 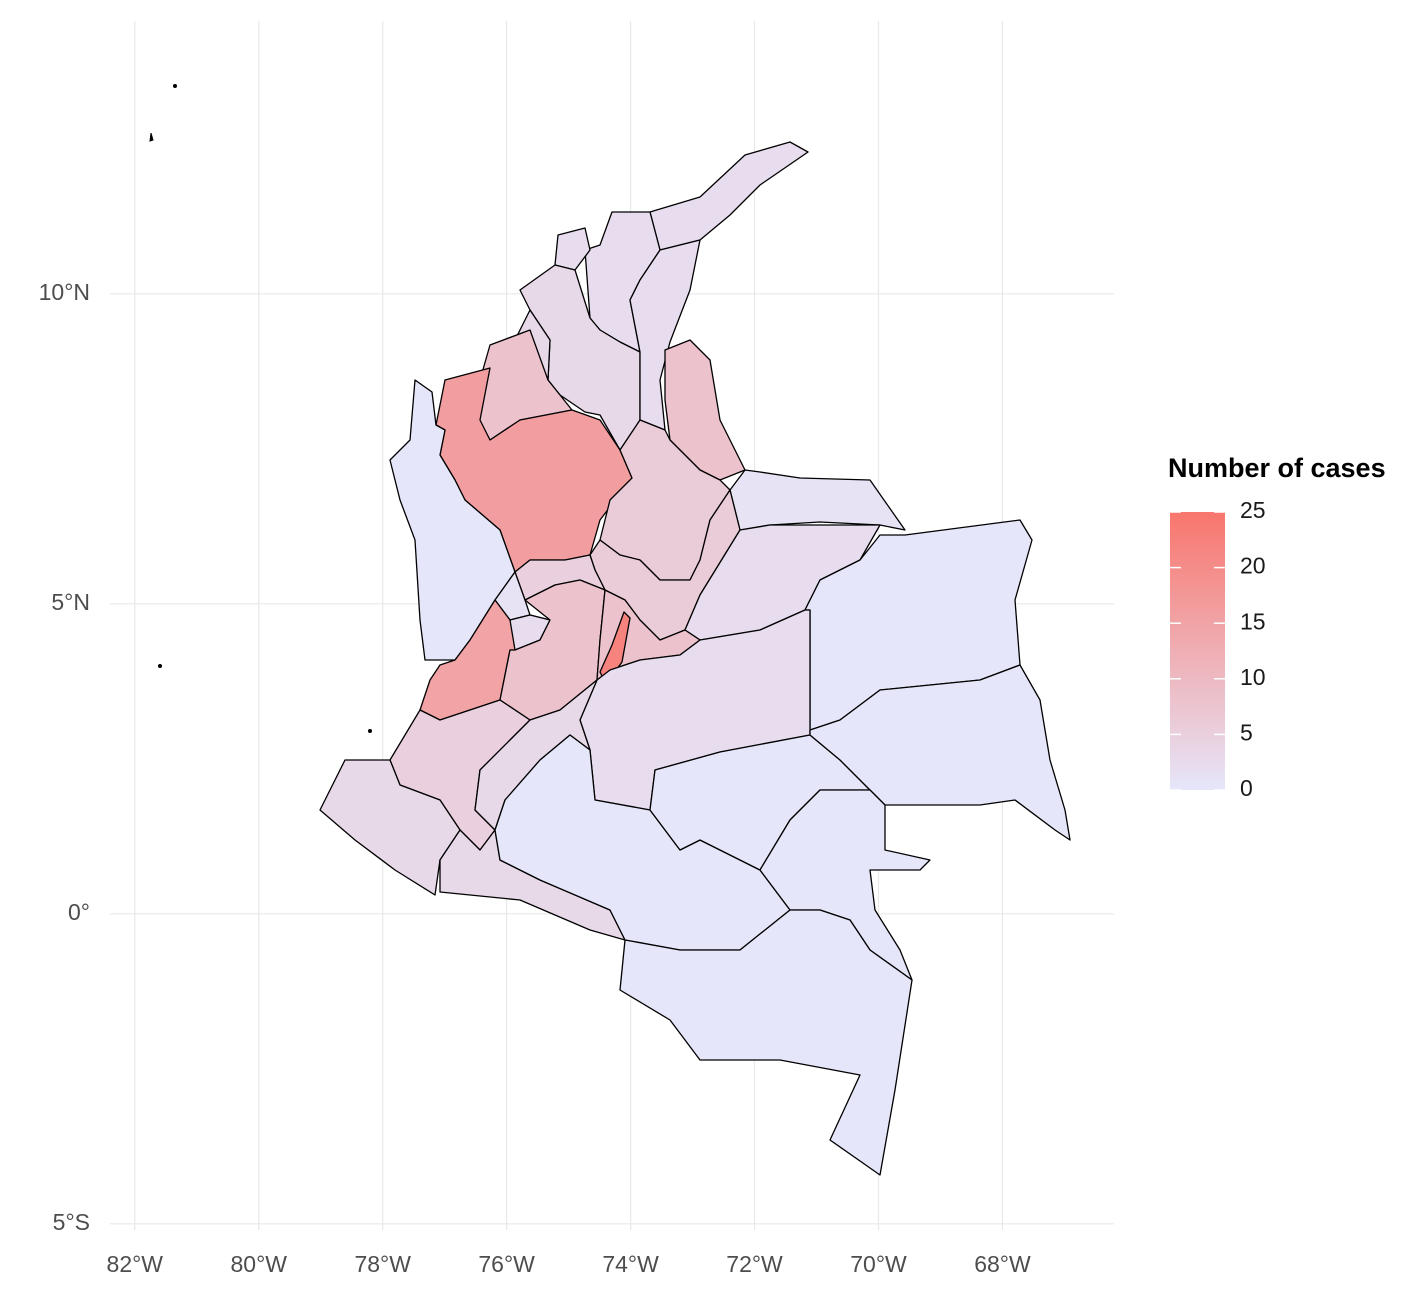 What do you see at coordinates (382, 1264) in the screenshot?
I see `x-tick-label: 78°W` at bounding box center [382, 1264].